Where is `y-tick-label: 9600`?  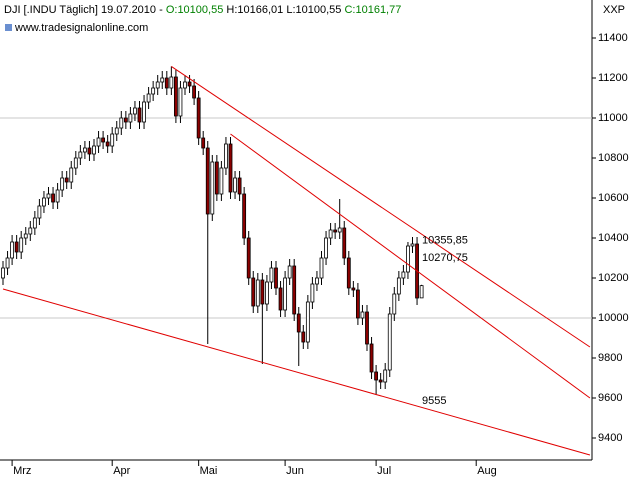
y-tick-label: 9600 is located at coordinates (610, 398).